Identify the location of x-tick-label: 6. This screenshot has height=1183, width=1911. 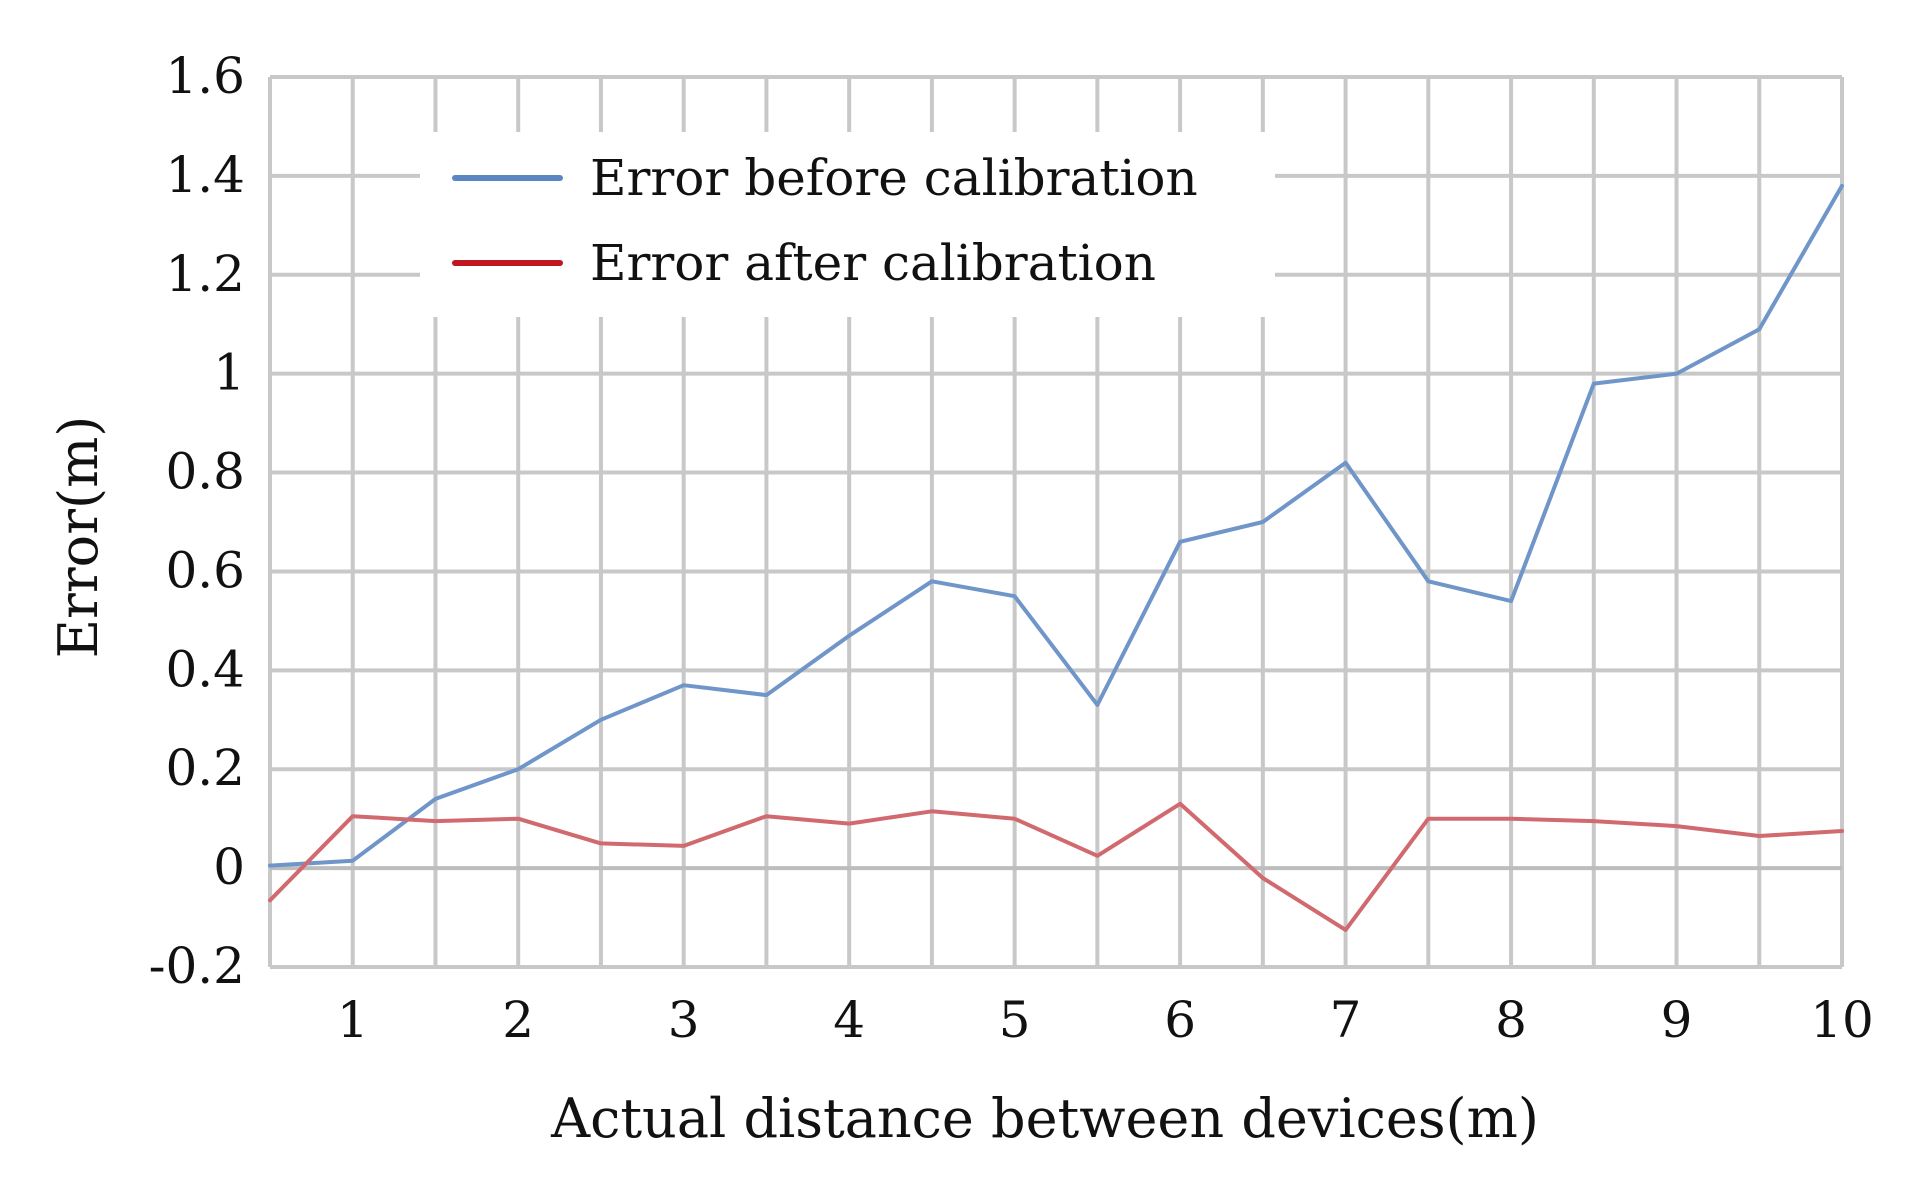
(1180, 1020).